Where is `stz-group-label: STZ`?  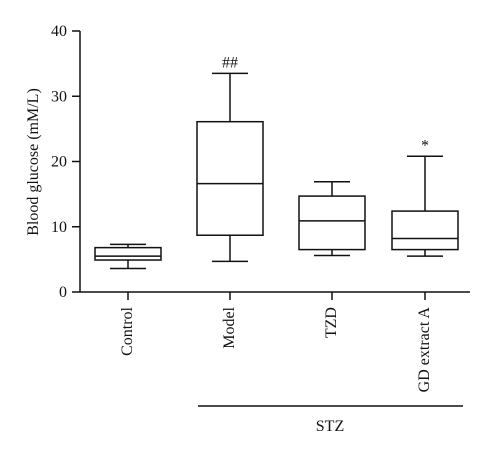
stz-group-label: STZ is located at coordinates (330, 426).